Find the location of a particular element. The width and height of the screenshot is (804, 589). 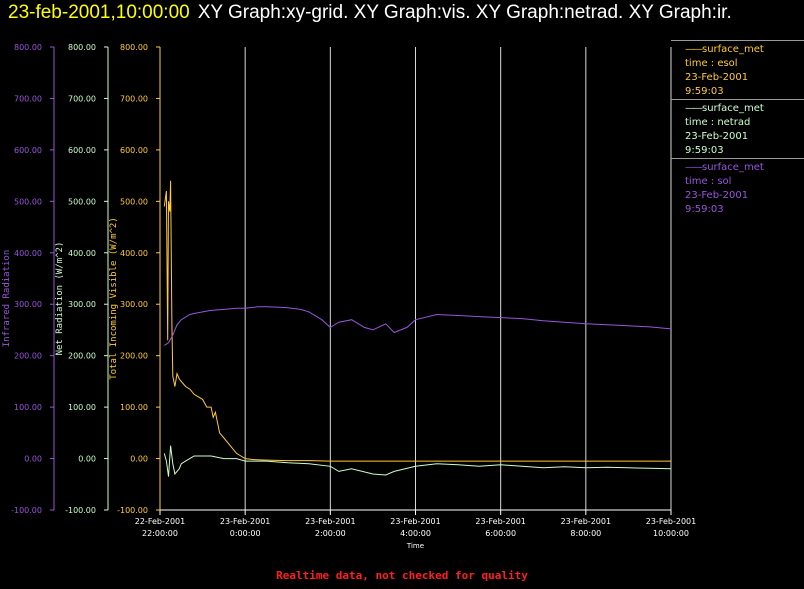

y-tick-label-net: 200.00 is located at coordinates (82, 356).